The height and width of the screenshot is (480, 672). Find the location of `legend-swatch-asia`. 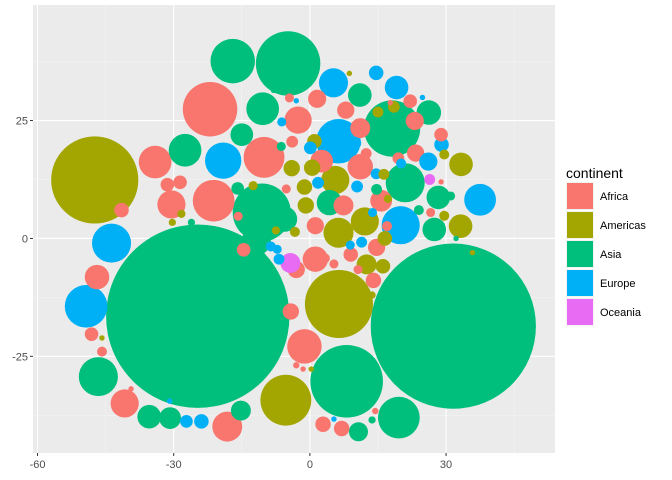

legend-swatch-asia is located at coordinates (580, 254).